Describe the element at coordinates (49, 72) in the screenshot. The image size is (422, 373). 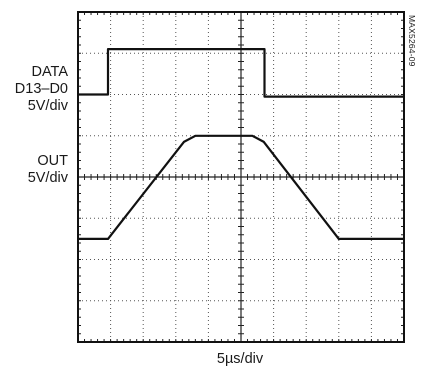
I see `channel-label-line: DATA` at that location.